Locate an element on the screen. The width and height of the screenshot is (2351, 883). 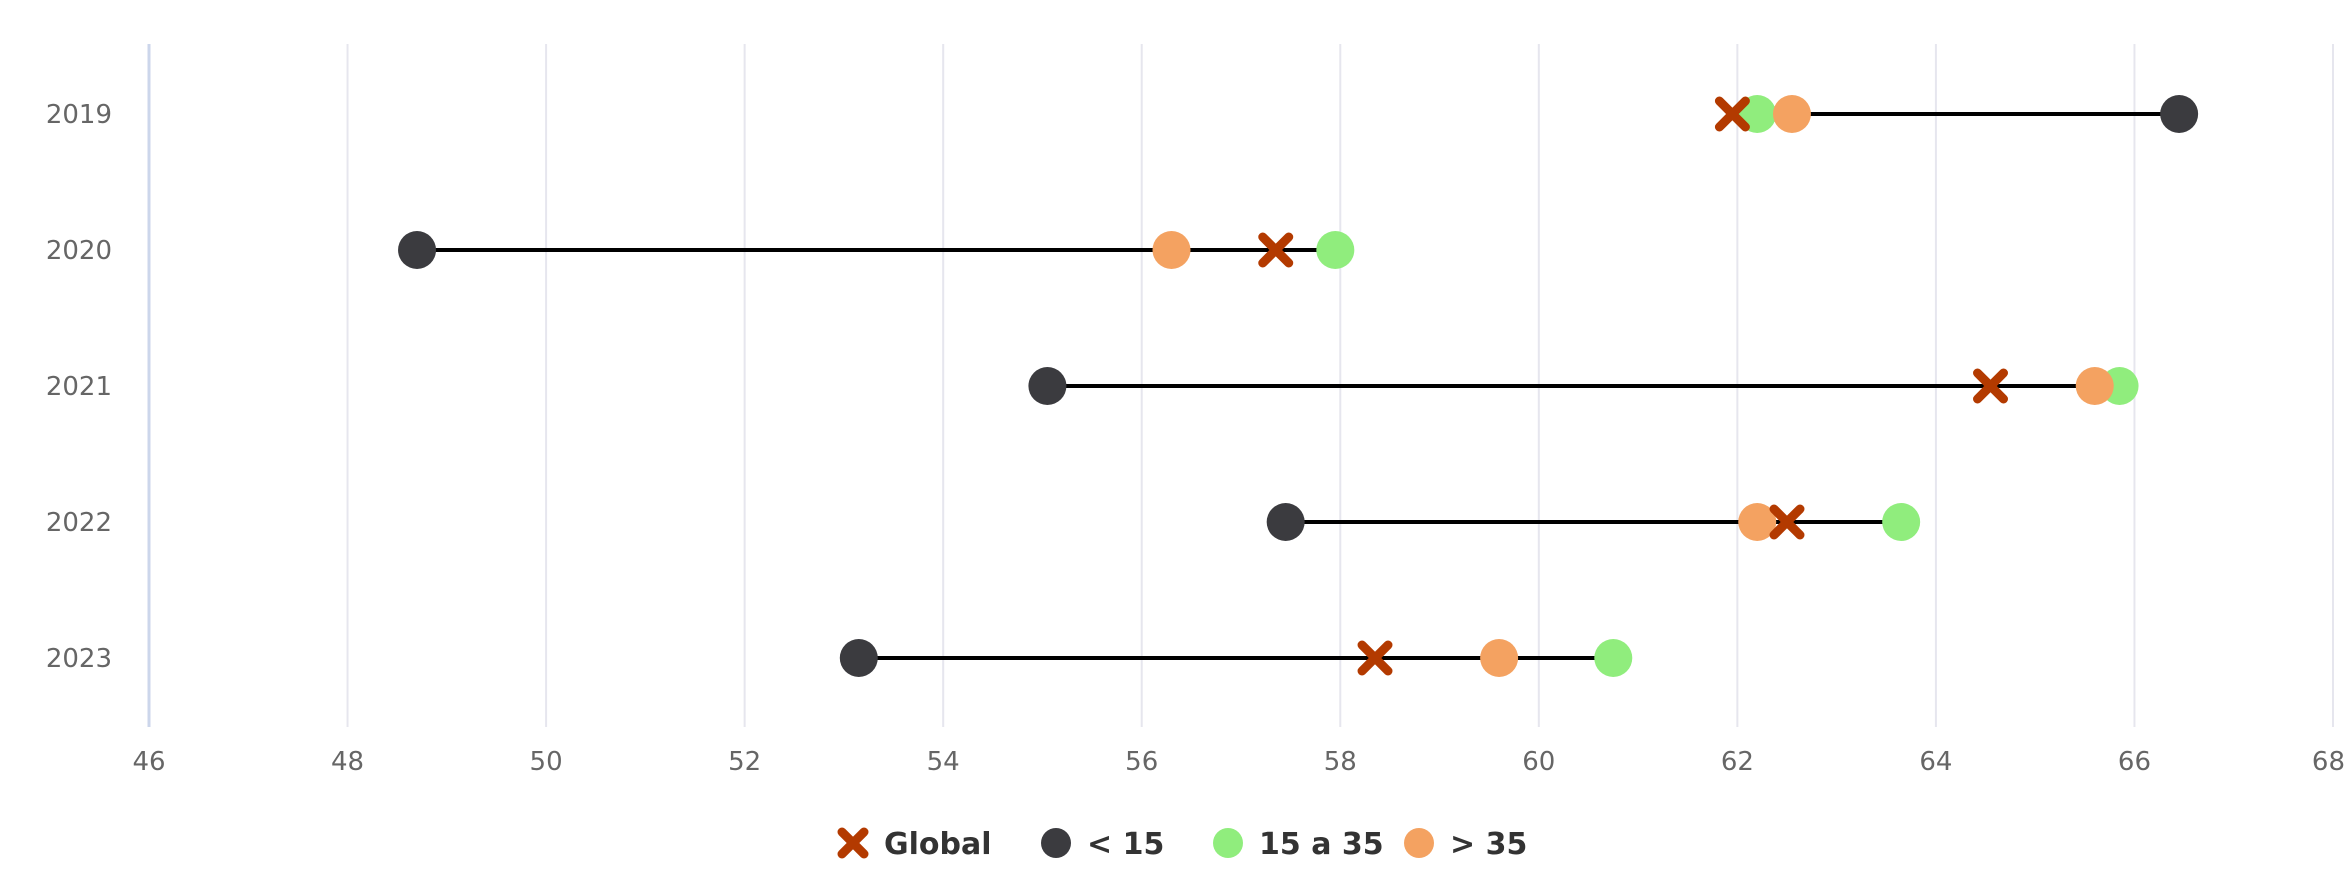
x-tick-label: 54 is located at coordinates (943, 762).